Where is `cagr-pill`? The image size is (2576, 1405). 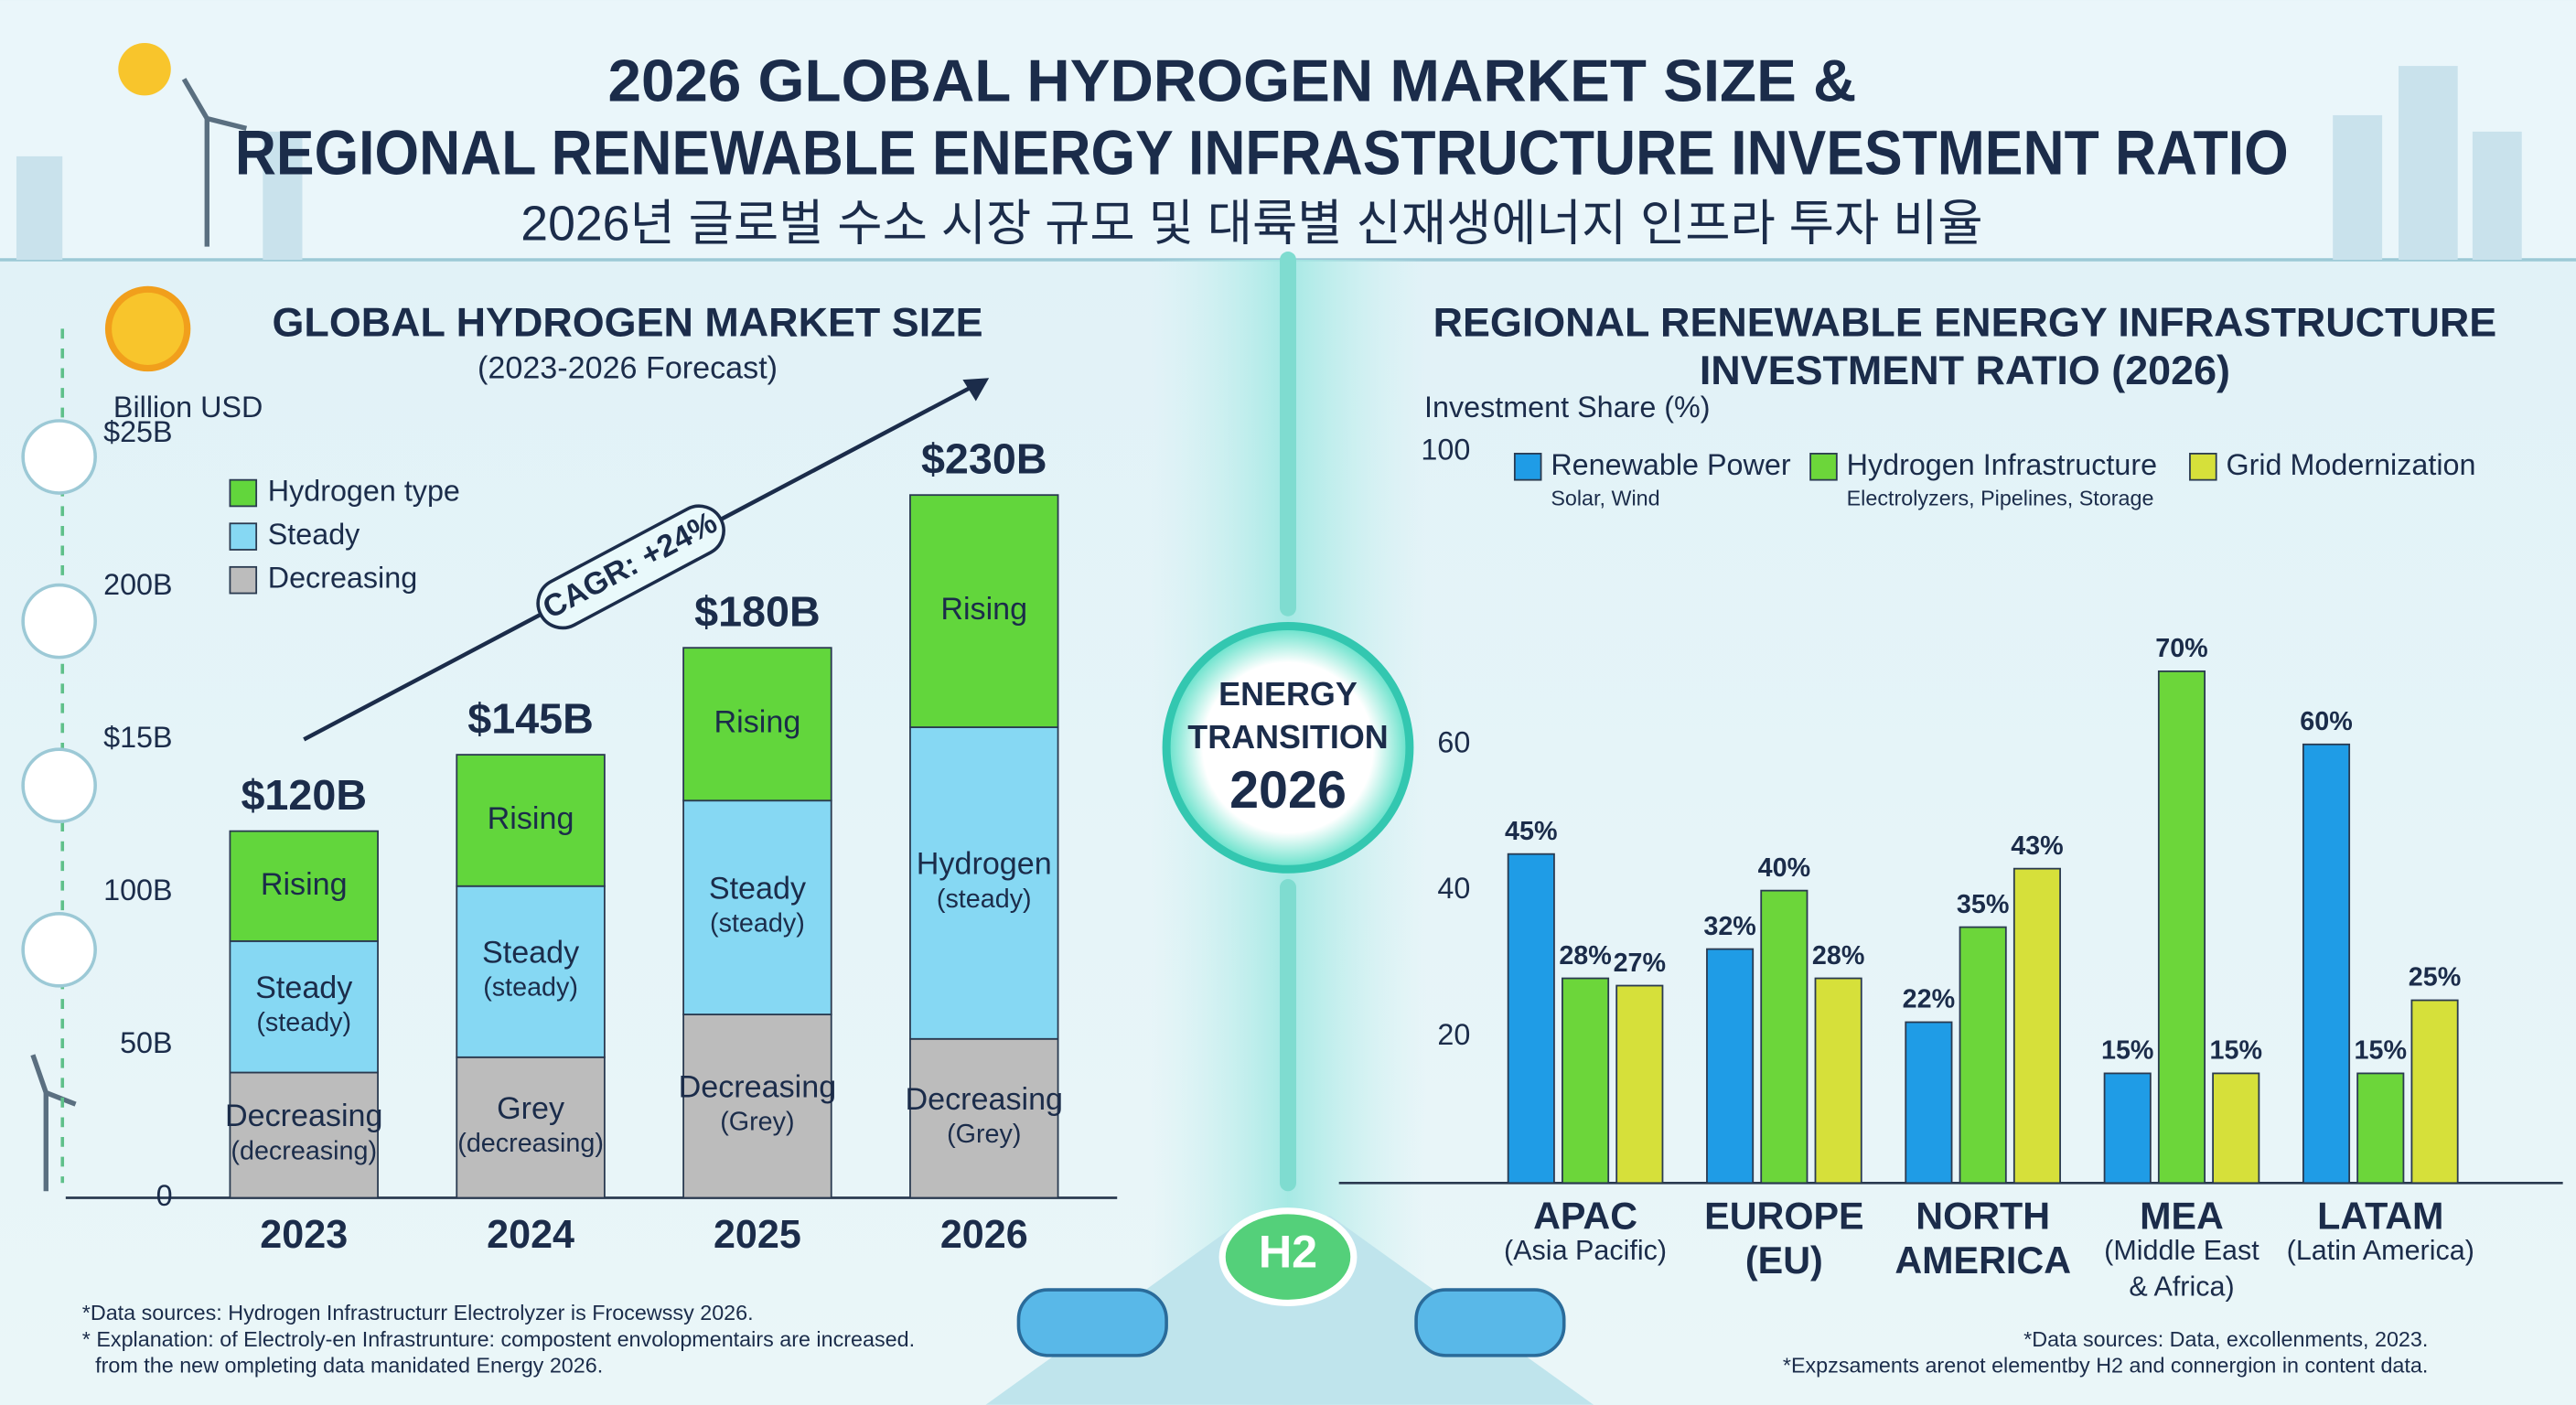 cagr-pill is located at coordinates (630, 567).